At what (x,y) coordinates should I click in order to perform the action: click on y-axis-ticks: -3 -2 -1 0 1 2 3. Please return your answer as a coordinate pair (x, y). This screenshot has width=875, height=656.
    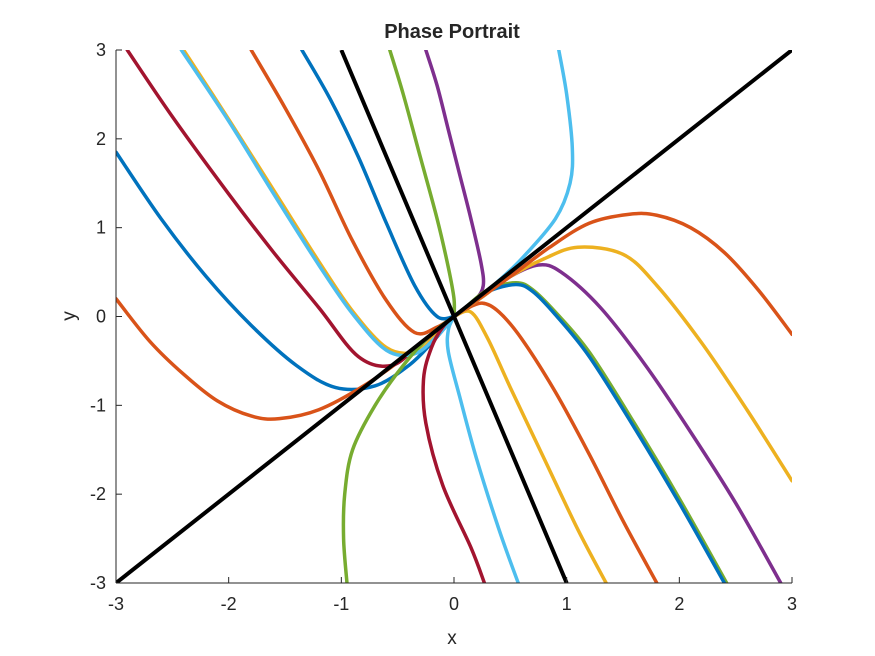
    Looking at the image, I should click on (106, 316).